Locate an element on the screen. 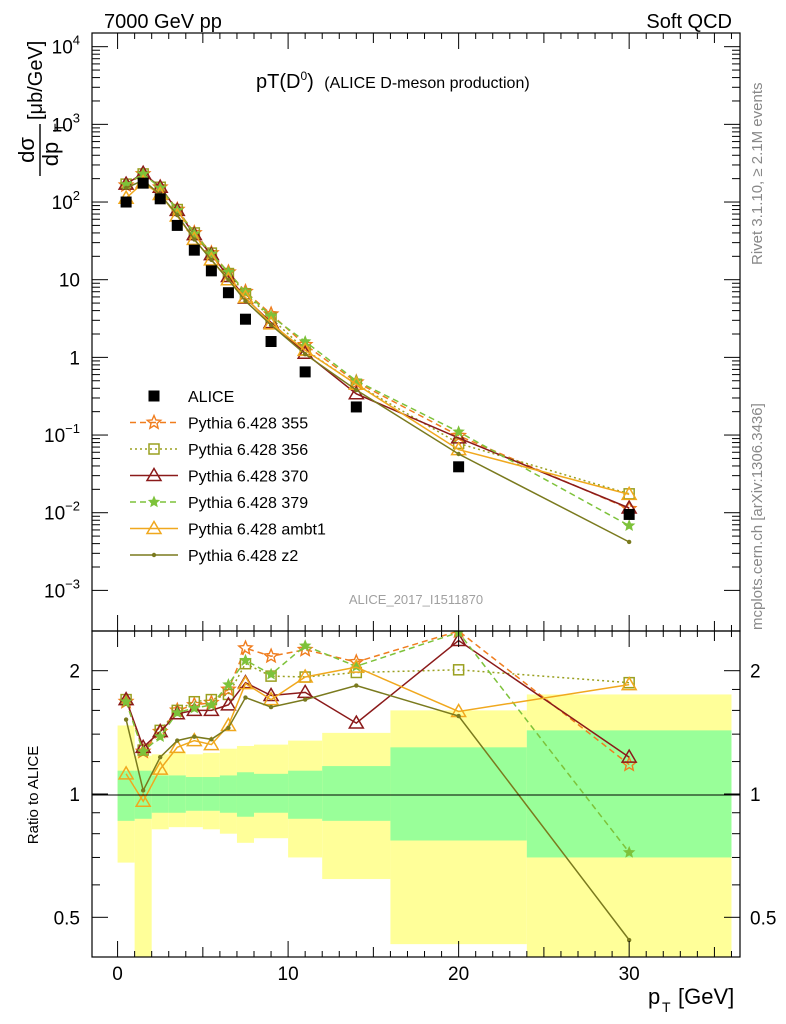 This screenshot has width=786, height=1024. title-superscript: 0 is located at coordinates (303, 76).